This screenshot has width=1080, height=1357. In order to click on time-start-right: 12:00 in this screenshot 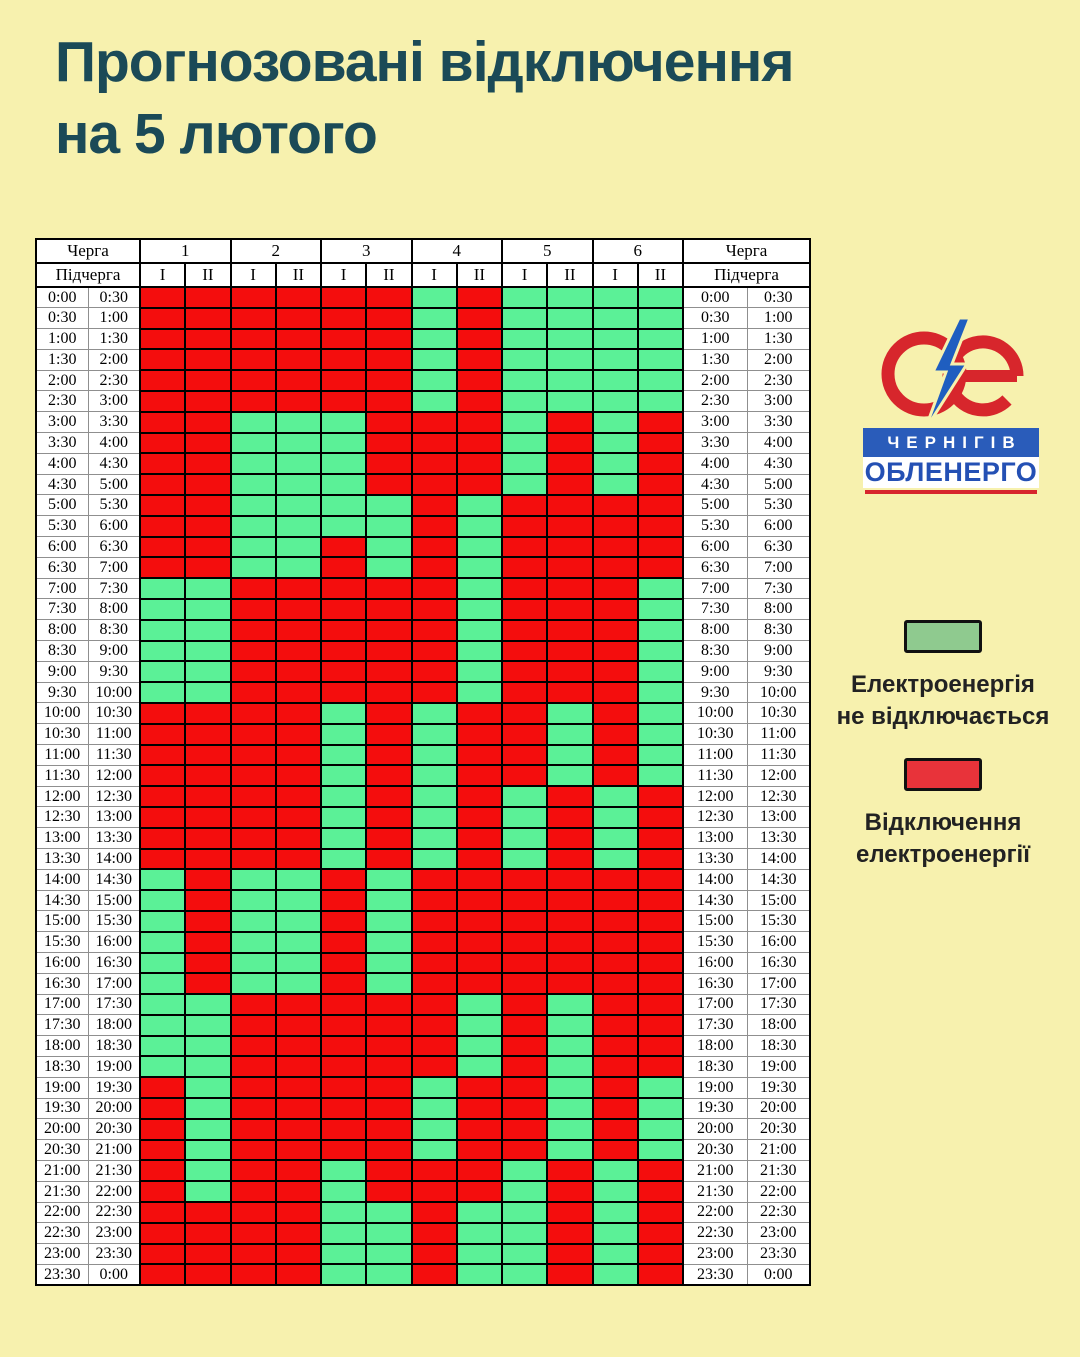, I will do `click(715, 796)`.